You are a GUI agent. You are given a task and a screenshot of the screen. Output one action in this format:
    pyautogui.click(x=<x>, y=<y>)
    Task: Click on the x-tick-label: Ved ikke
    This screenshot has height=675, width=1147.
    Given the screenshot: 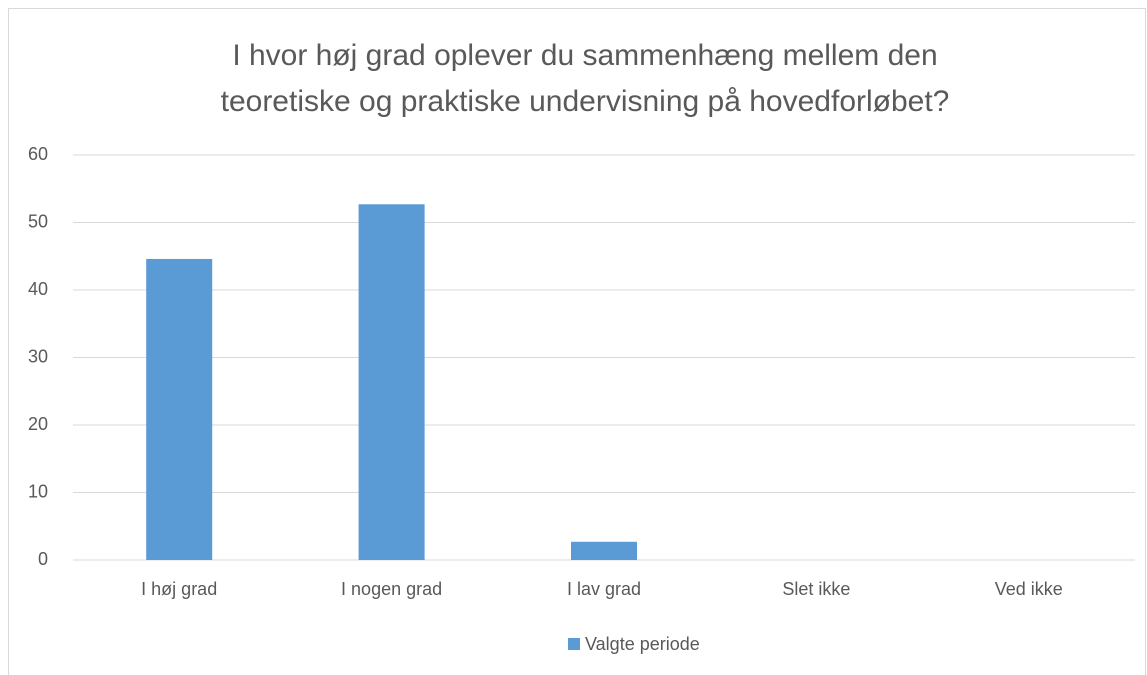 What is the action you would take?
    pyautogui.click(x=1029, y=589)
    